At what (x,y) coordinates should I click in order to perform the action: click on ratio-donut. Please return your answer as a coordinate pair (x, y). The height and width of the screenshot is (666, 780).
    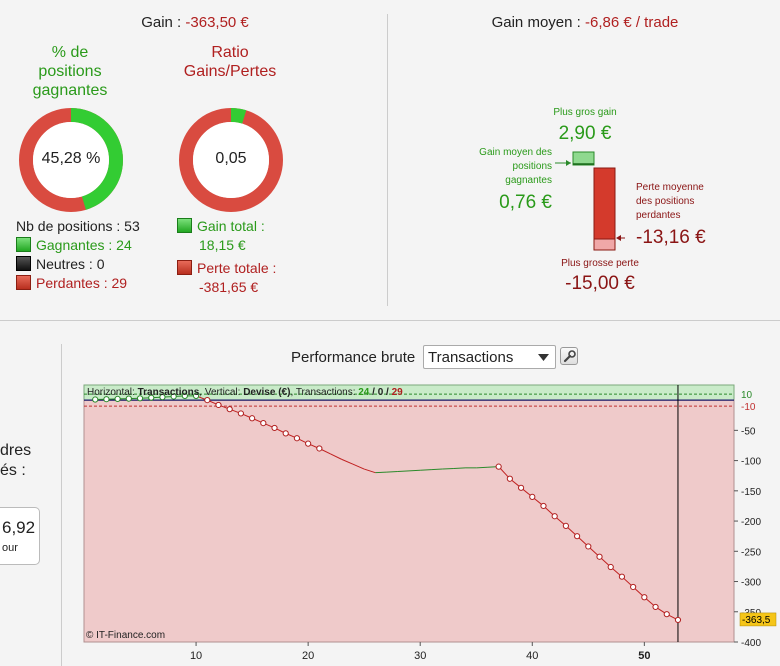
    Looking at the image, I should click on (231, 160).